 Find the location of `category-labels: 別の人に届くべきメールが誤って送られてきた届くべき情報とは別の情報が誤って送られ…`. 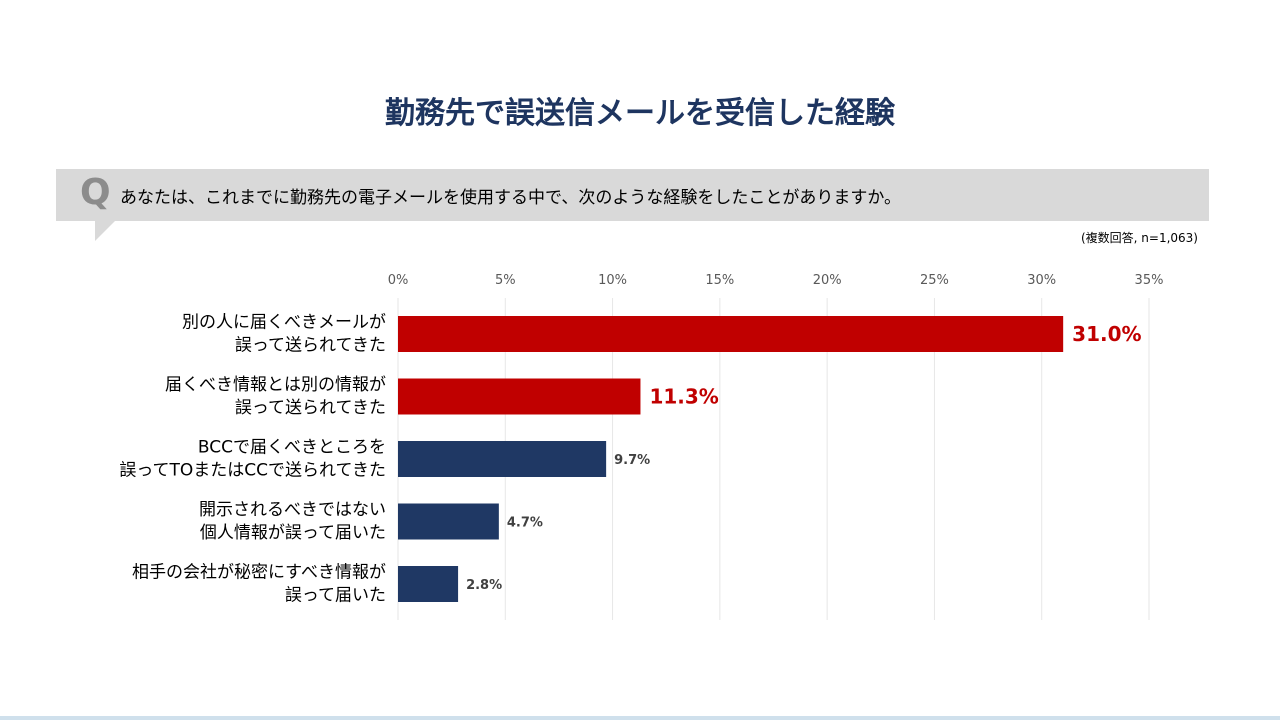

category-labels: 別の人に届くべきメールが誤って送られてきた届くべき情報とは別の情報が誤って送られ… is located at coordinates (252, 459).